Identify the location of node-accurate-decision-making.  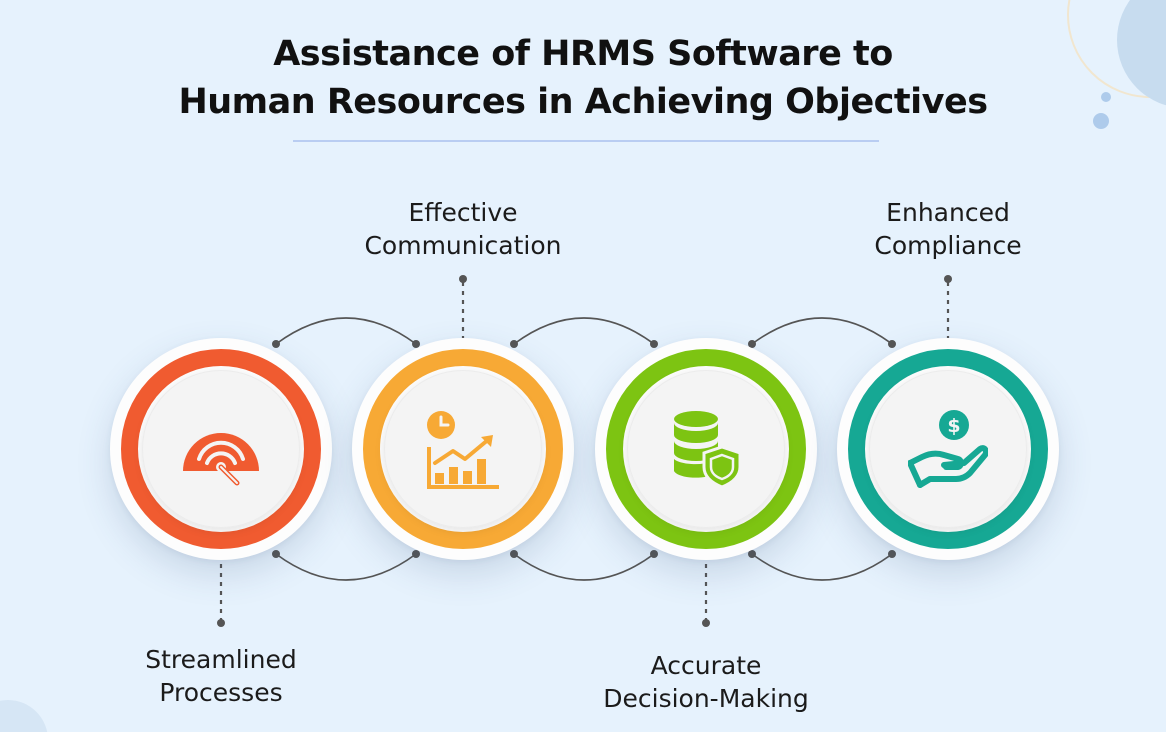
(706, 449).